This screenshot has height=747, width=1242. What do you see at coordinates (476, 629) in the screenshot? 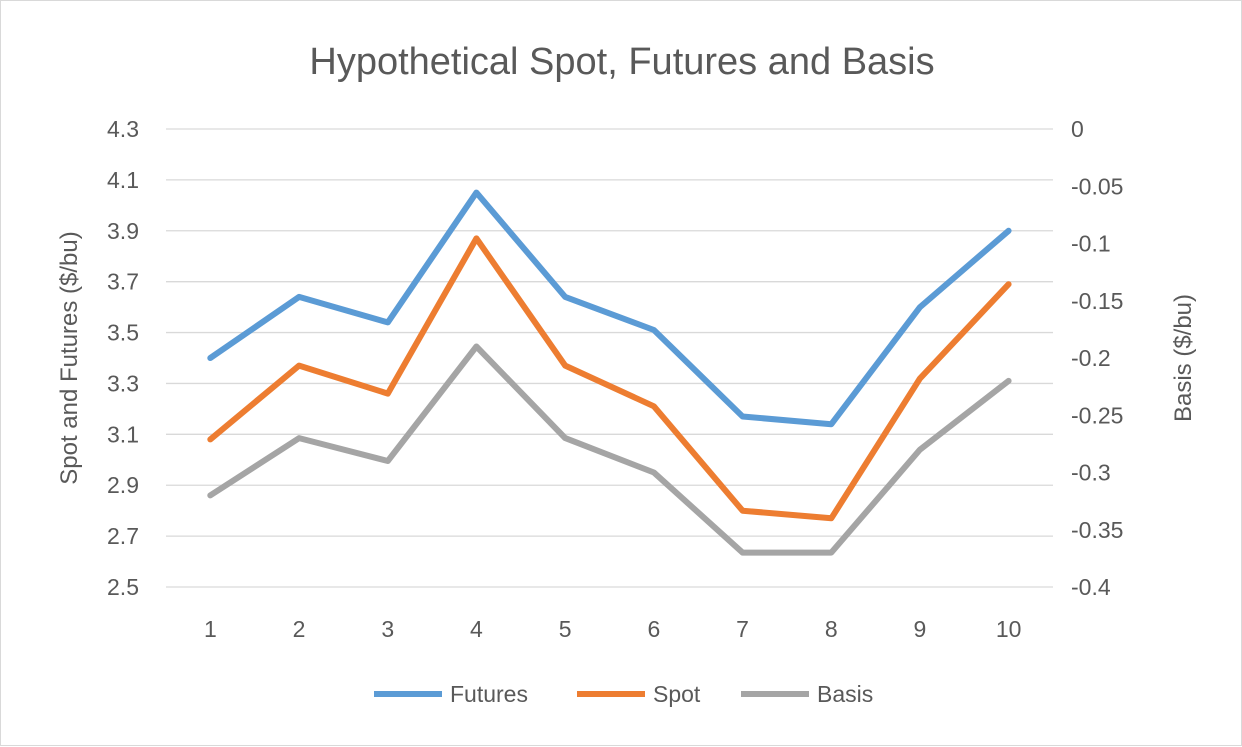
I see `x-tick-label: 4` at bounding box center [476, 629].